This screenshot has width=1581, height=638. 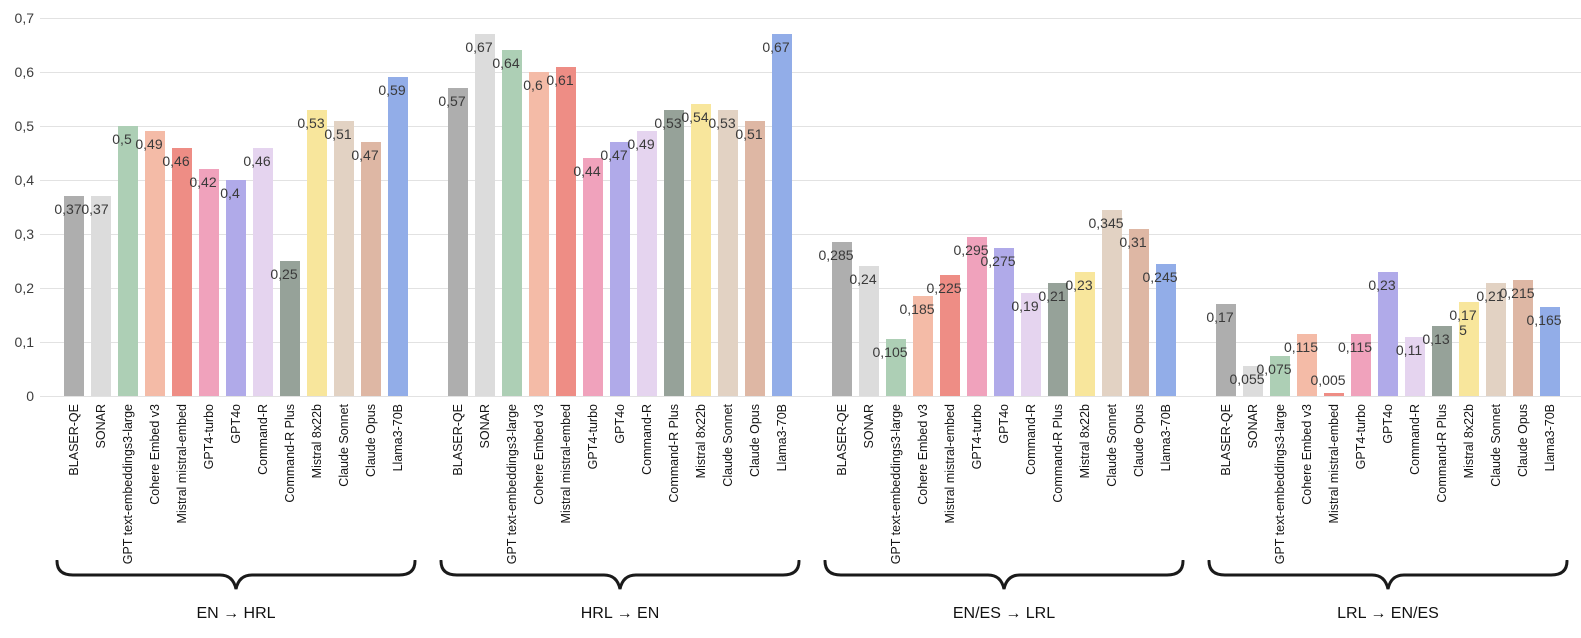 What do you see at coordinates (620, 613) in the screenshot?
I see `group-label: HRL → EN` at bounding box center [620, 613].